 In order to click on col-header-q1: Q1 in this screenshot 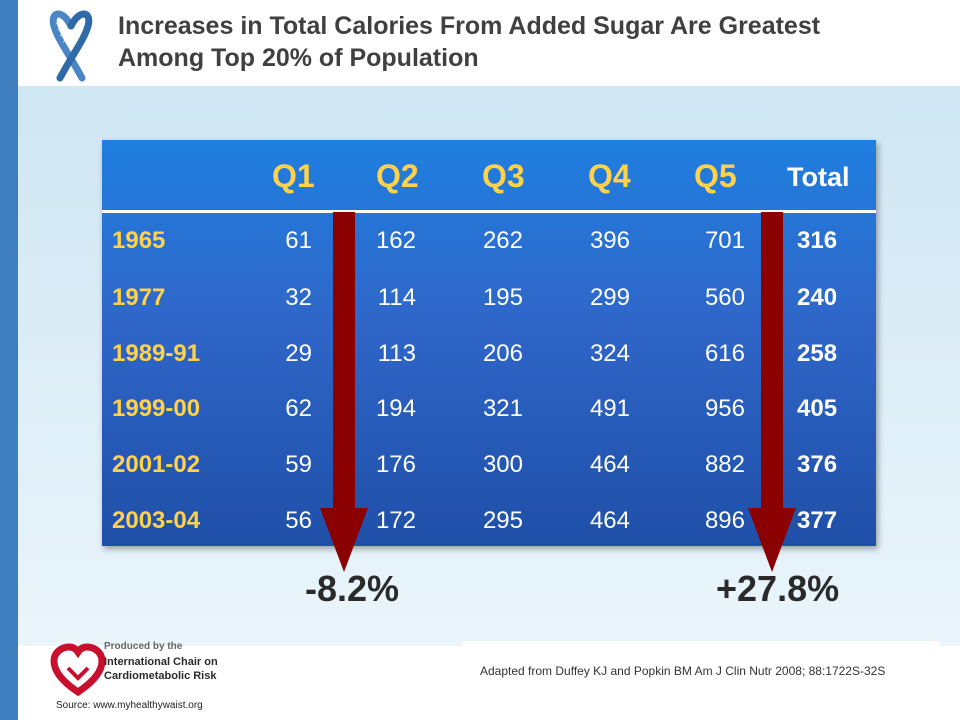, I will do `click(293, 176)`.